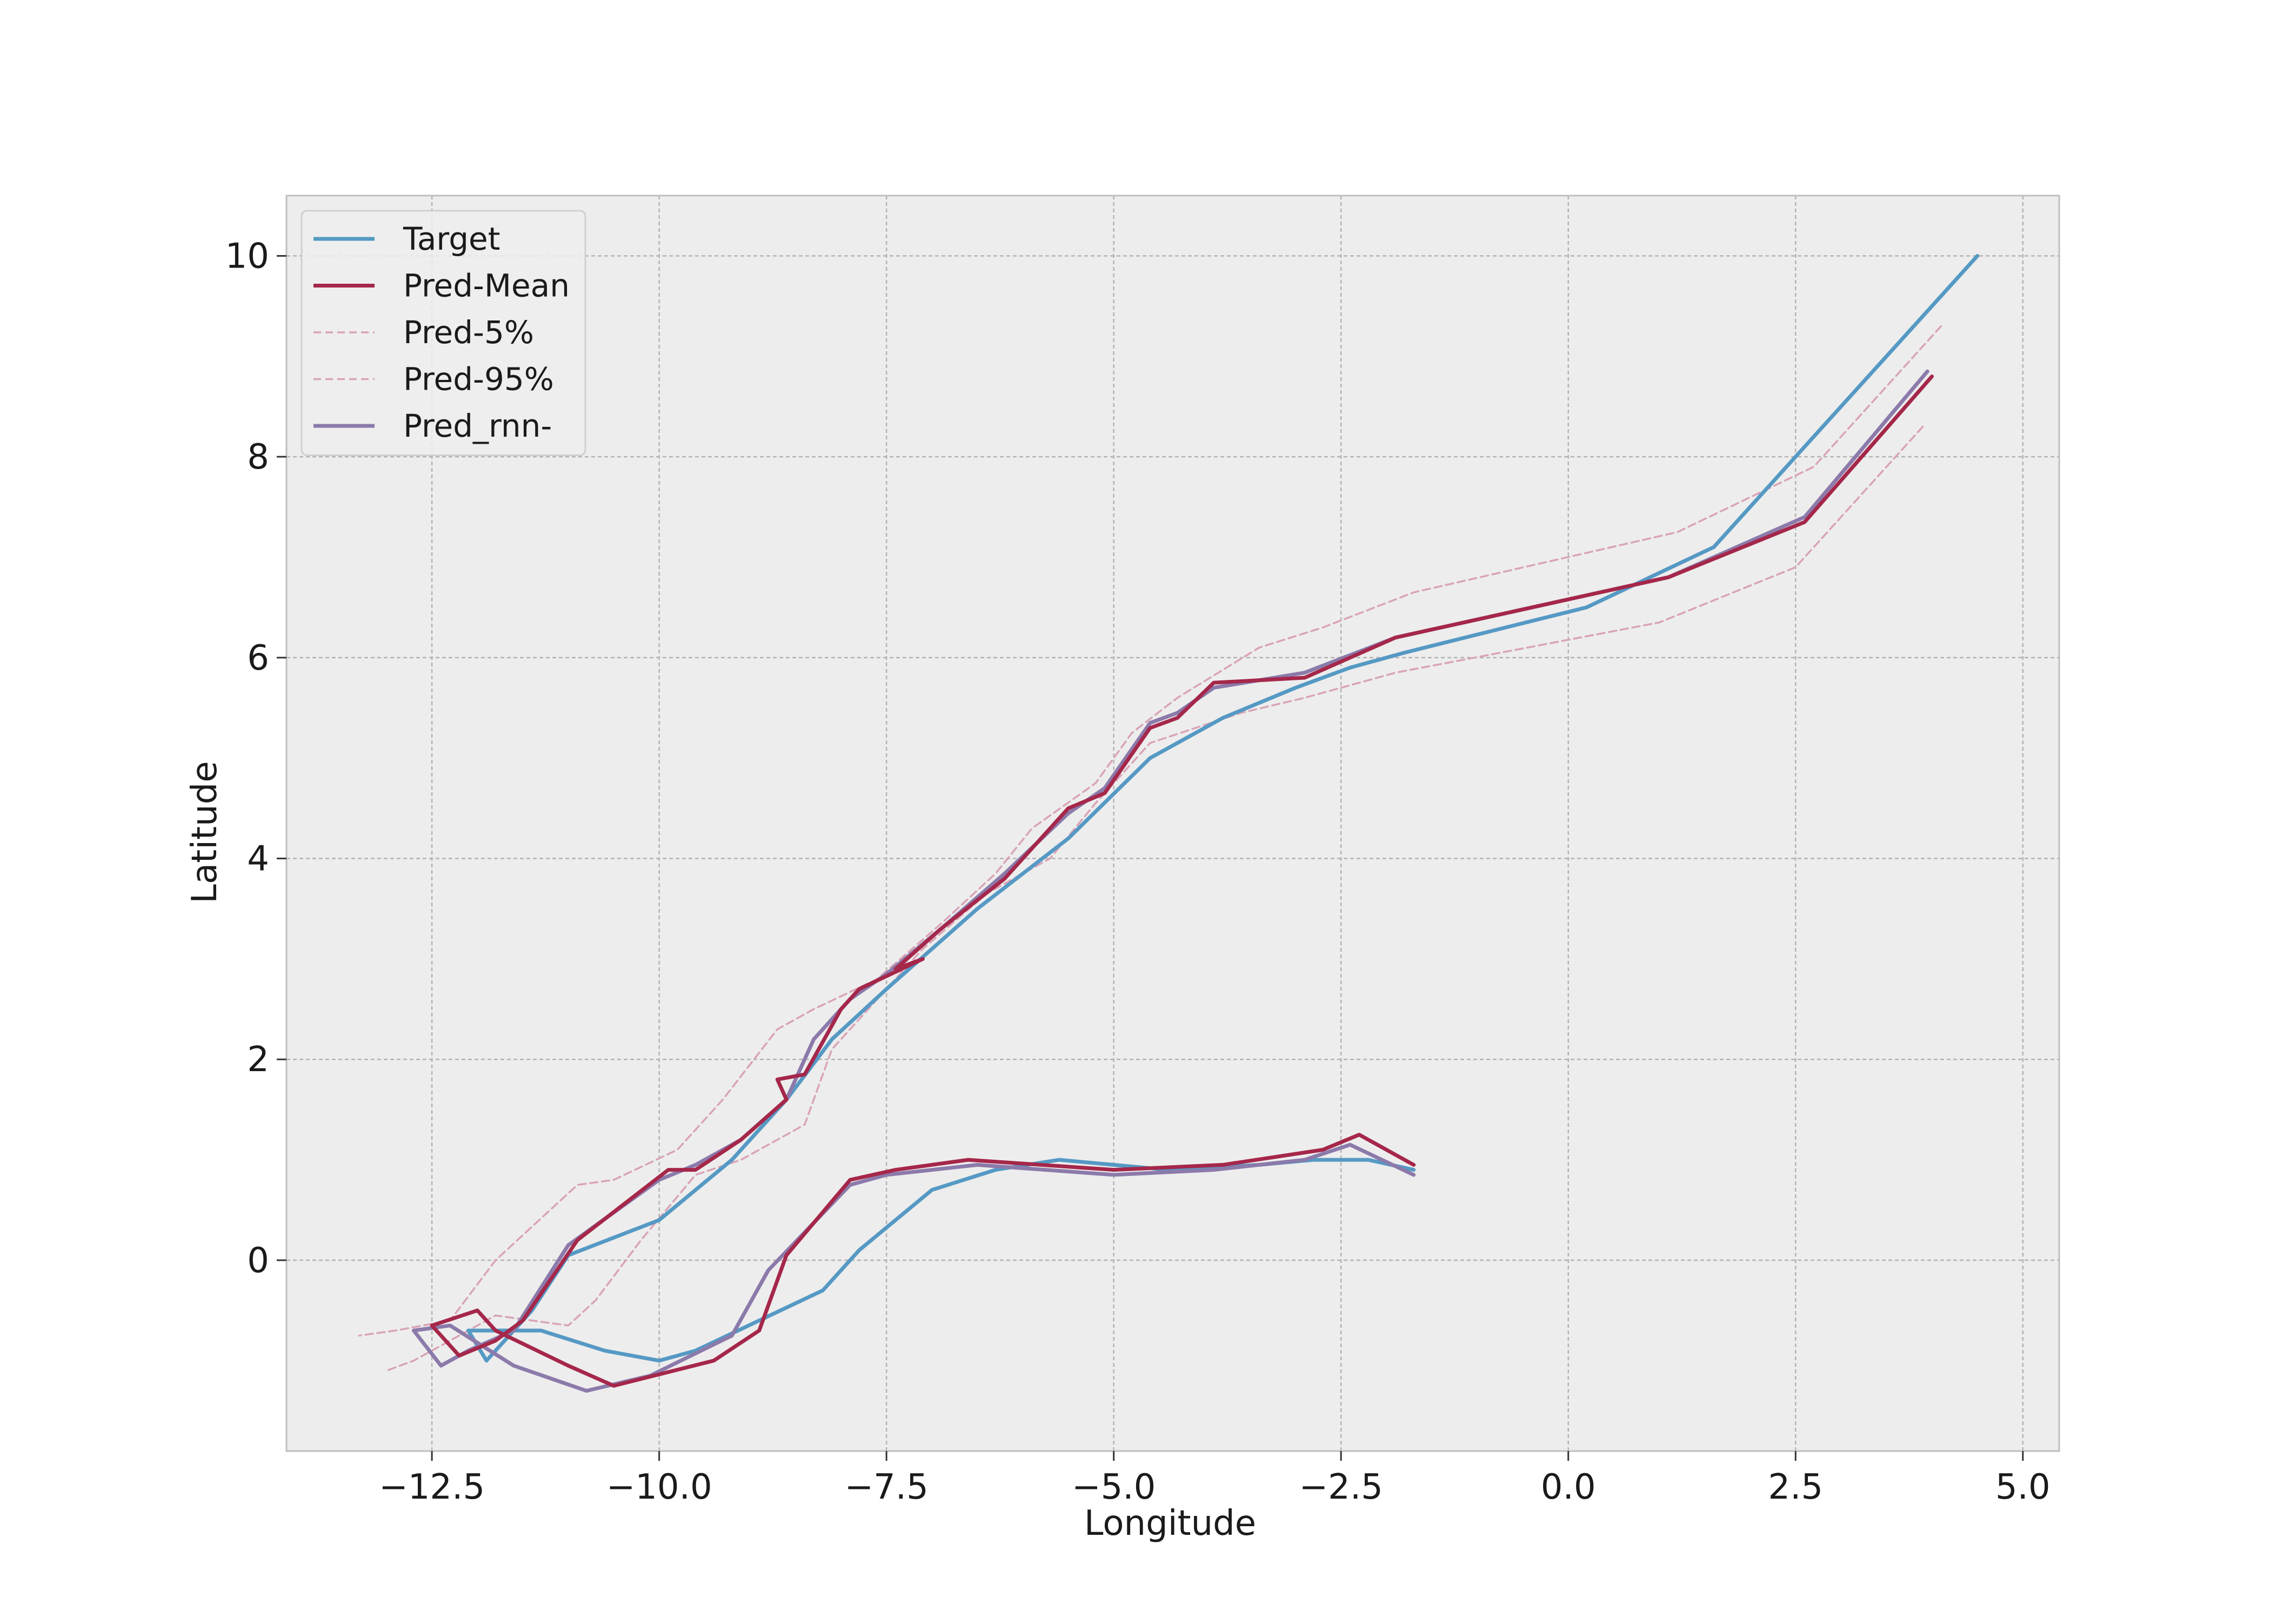 The height and width of the screenshot is (1624, 2270). I want to click on legend-item-pred-rnn: Pred_rnn-, so click(432, 425).